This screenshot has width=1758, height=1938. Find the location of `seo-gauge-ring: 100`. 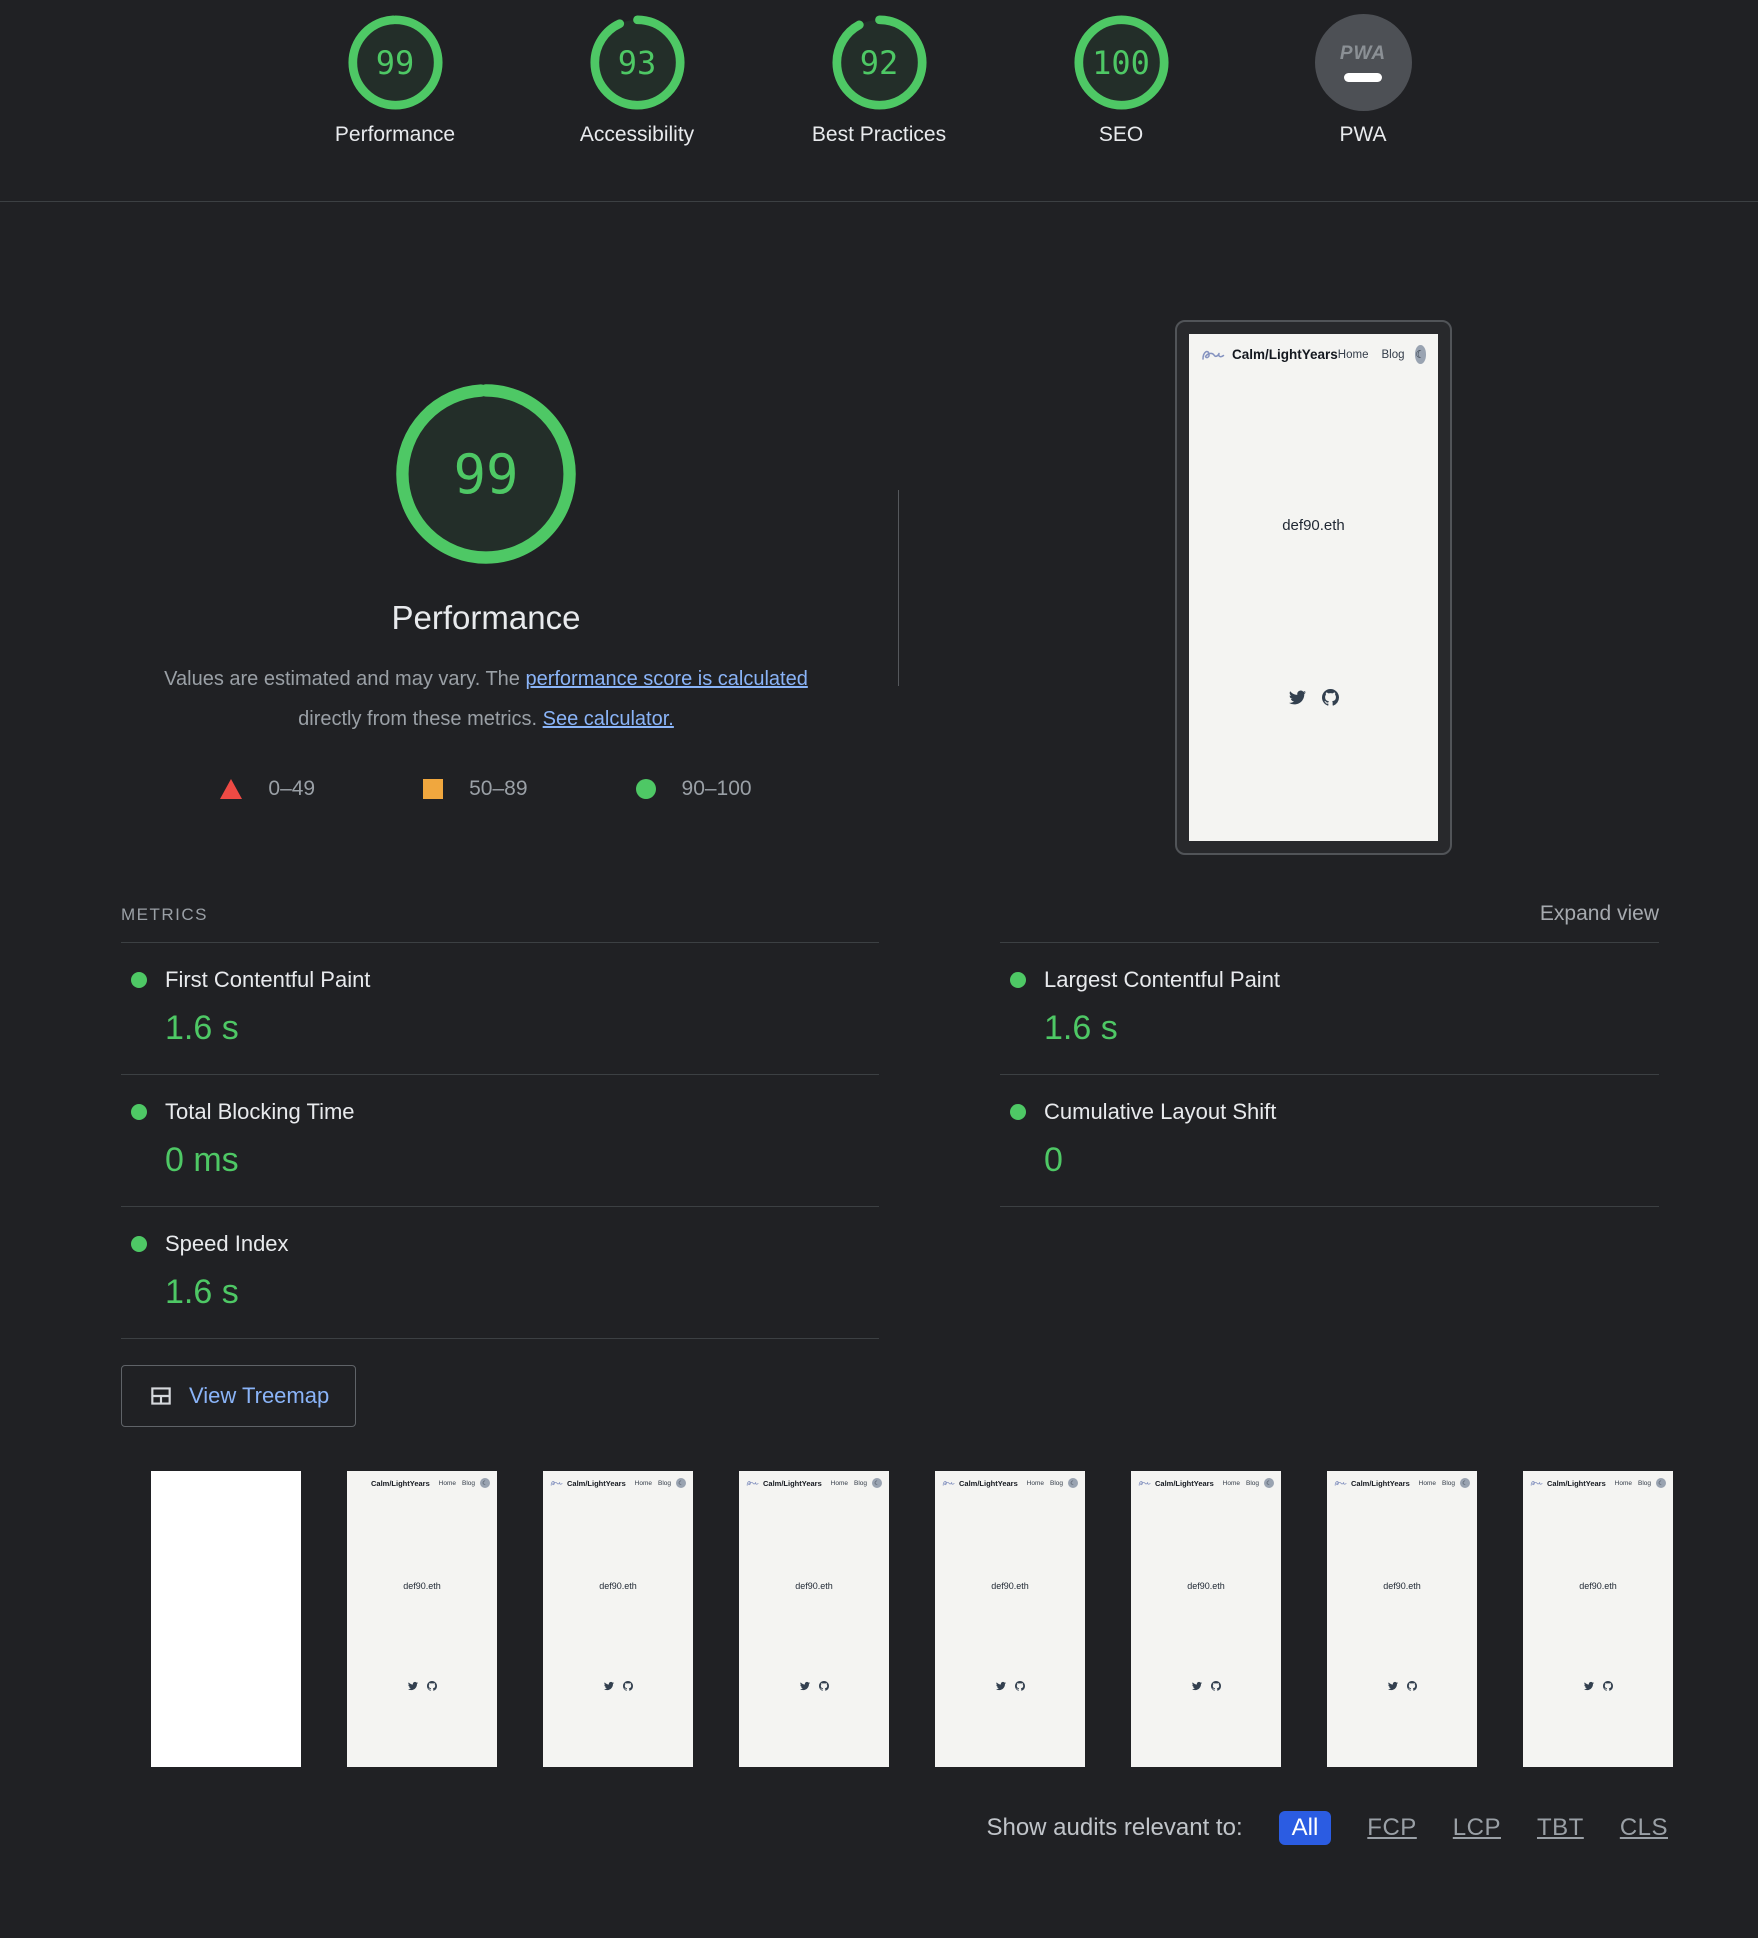

seo-gauge-ring: 100 is located at coordinates (1121, 62).